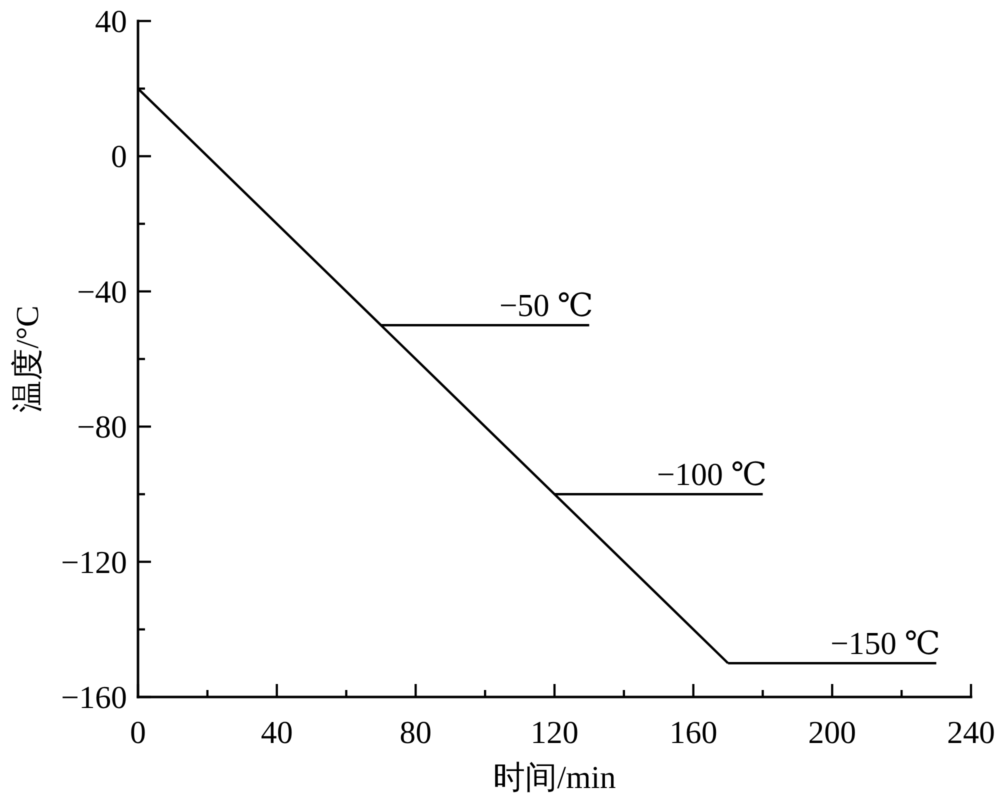 This screenshot has width=1000, height=807. Describe the element at coordinates (832, 732) in the screenshot. I see `x-tick-label: 200` at that location.